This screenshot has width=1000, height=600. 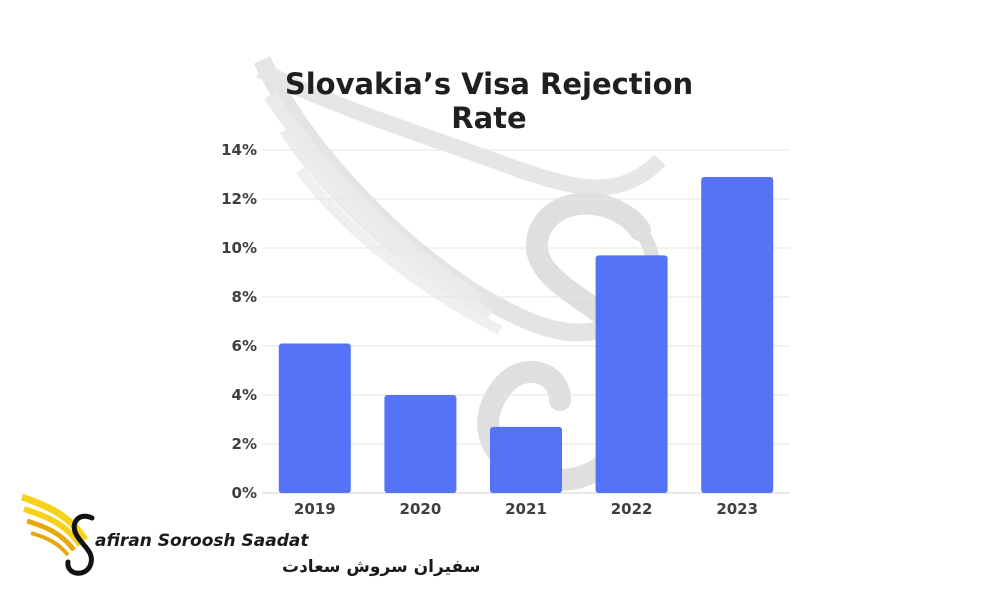 What do you see at coordinates (737, 334) in the screenshot?
I see `bar-2023` at bounding box center [737, 334].